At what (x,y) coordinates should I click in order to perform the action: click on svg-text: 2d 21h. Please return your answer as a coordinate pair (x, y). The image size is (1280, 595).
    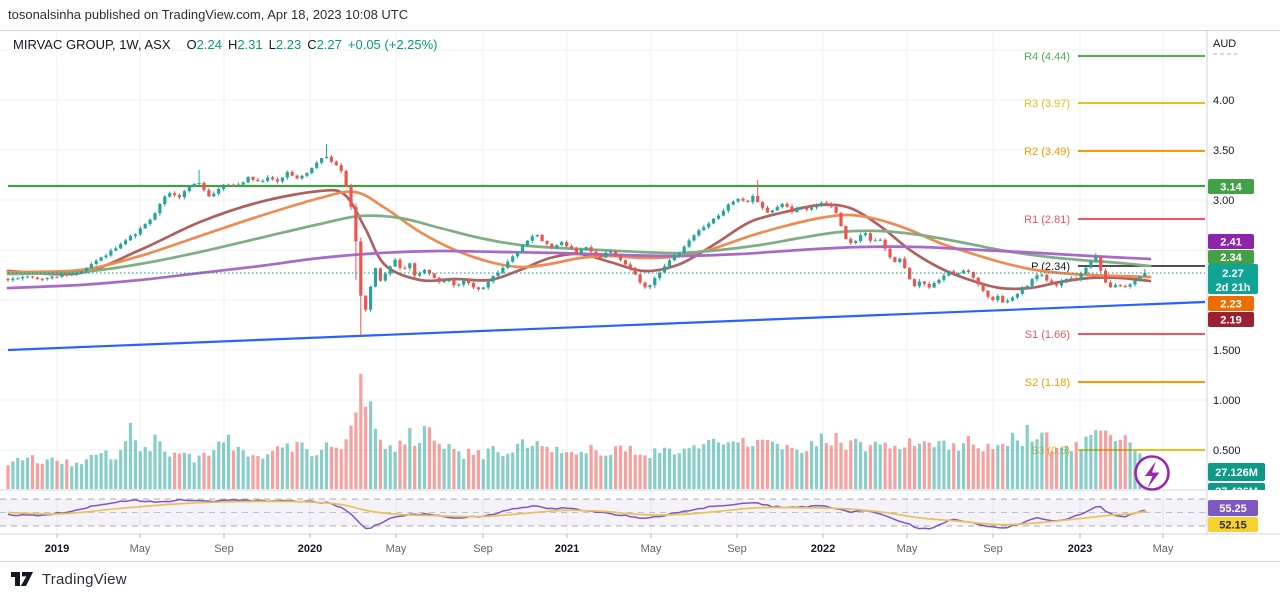
    Looking at the image, I should click on (1233, 288).